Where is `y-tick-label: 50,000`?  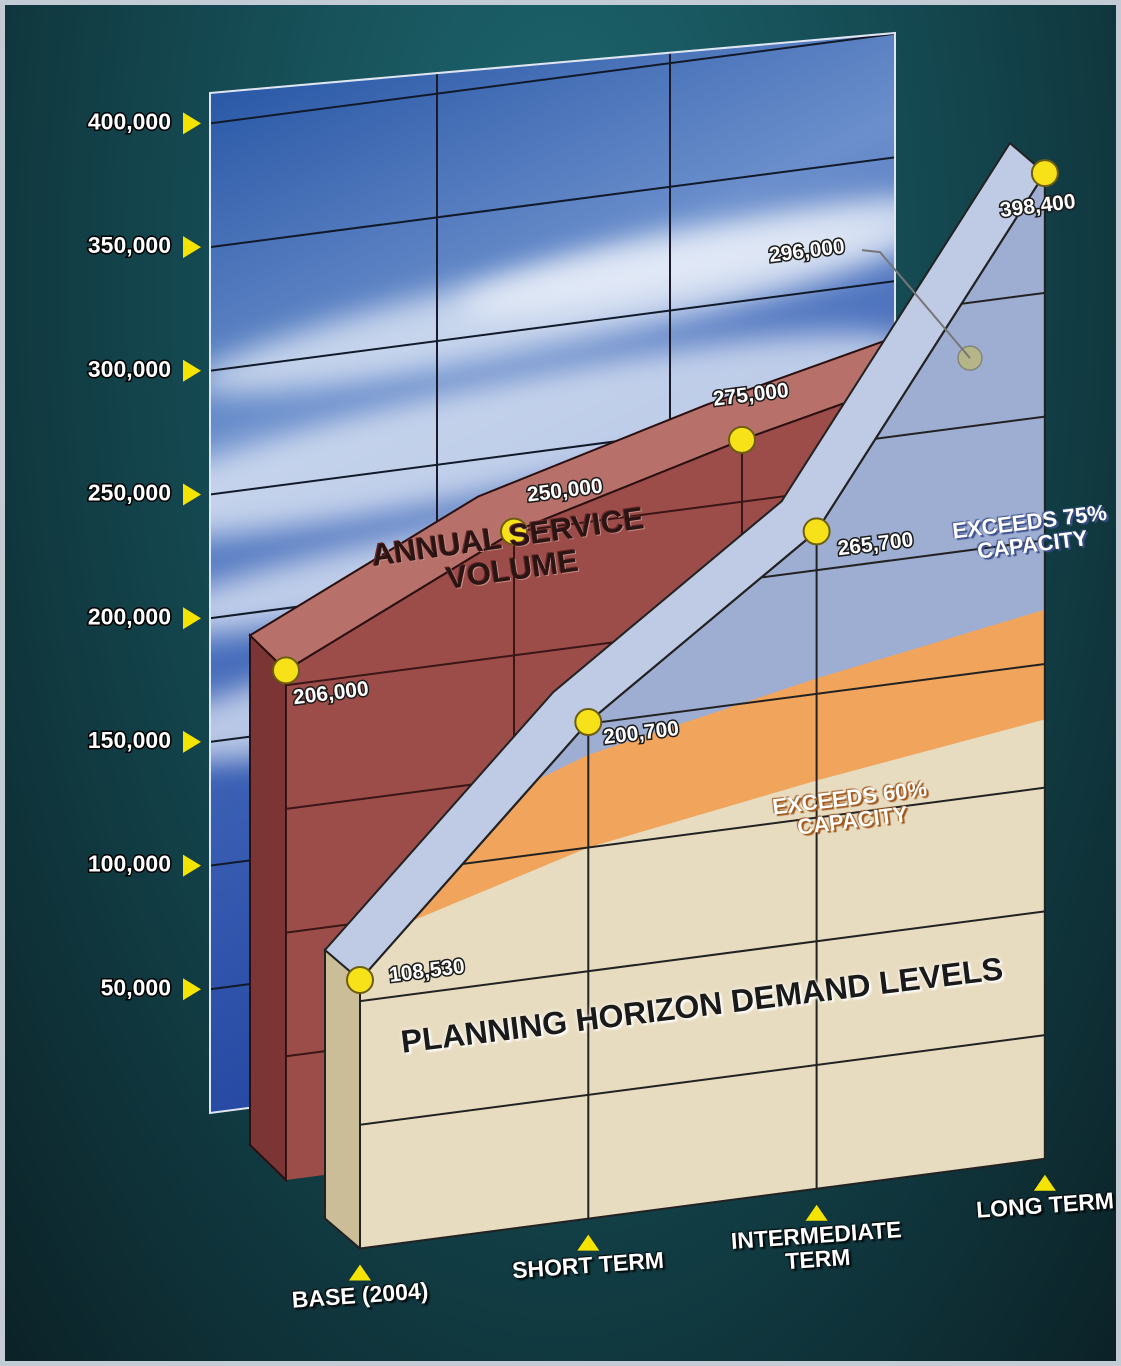 y-tick-label: 50,000 is located at coordinates (136, 987).